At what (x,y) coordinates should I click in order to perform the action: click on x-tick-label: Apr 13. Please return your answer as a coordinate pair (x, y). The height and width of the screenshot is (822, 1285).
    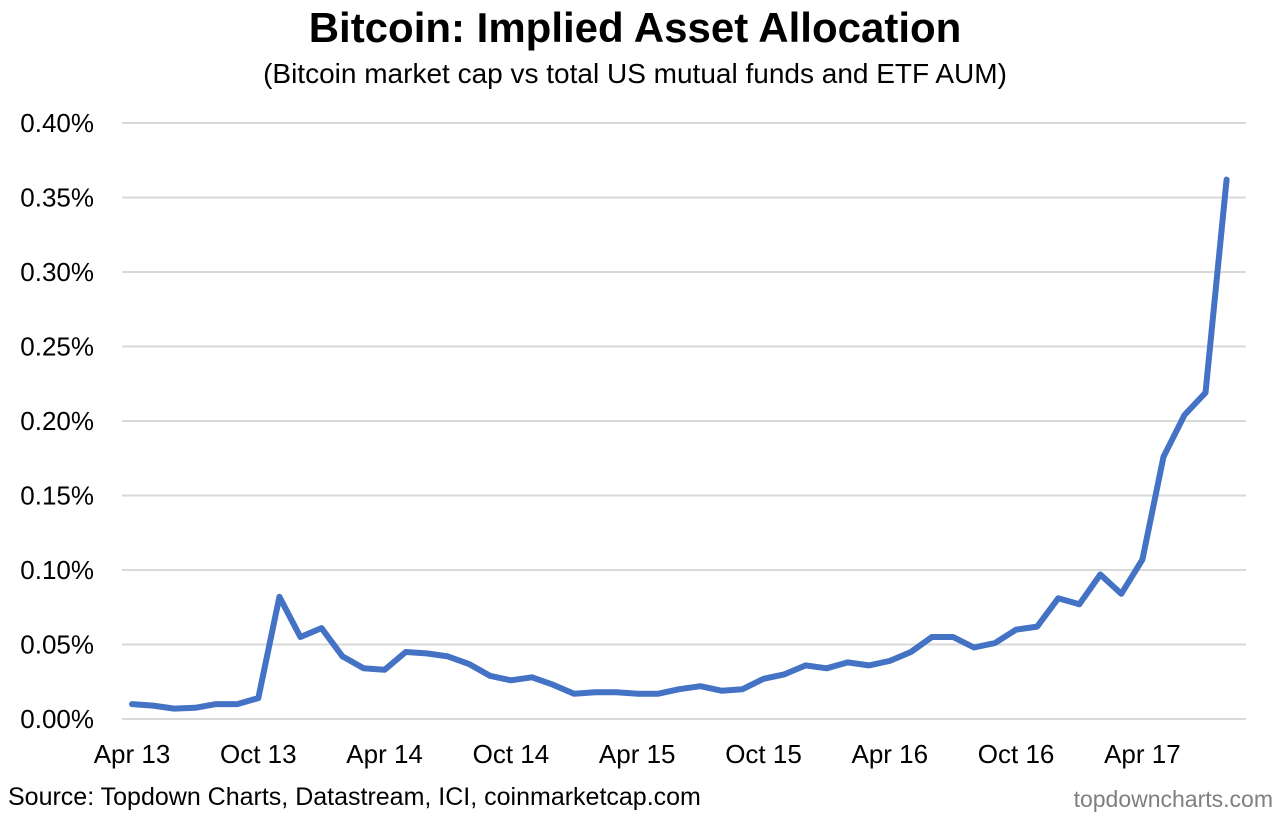
    Looking at the image, I should click on (132, 754).